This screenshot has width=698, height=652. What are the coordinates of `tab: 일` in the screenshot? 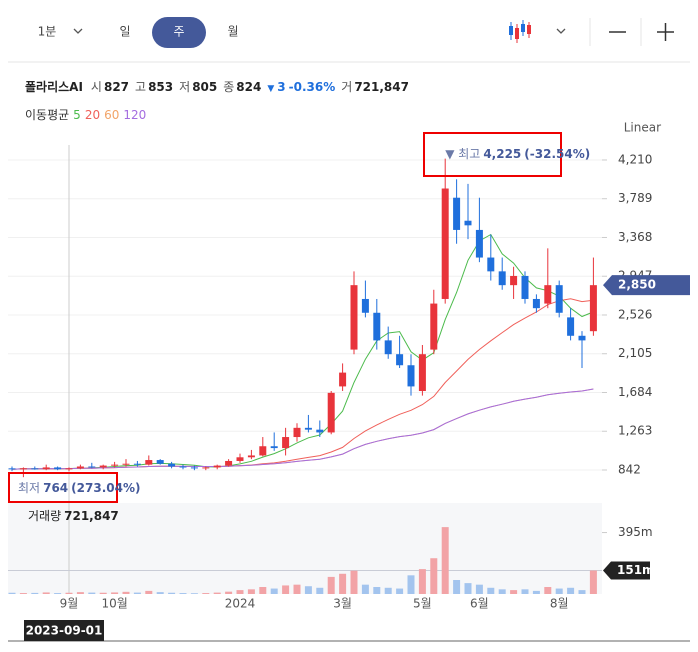 It's located at (124, 32).